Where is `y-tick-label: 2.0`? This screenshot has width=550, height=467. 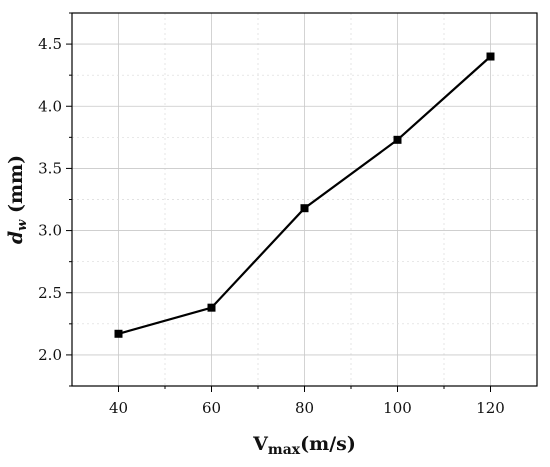
y-tick-label: 2.0 is located at coordinates (50, 355).